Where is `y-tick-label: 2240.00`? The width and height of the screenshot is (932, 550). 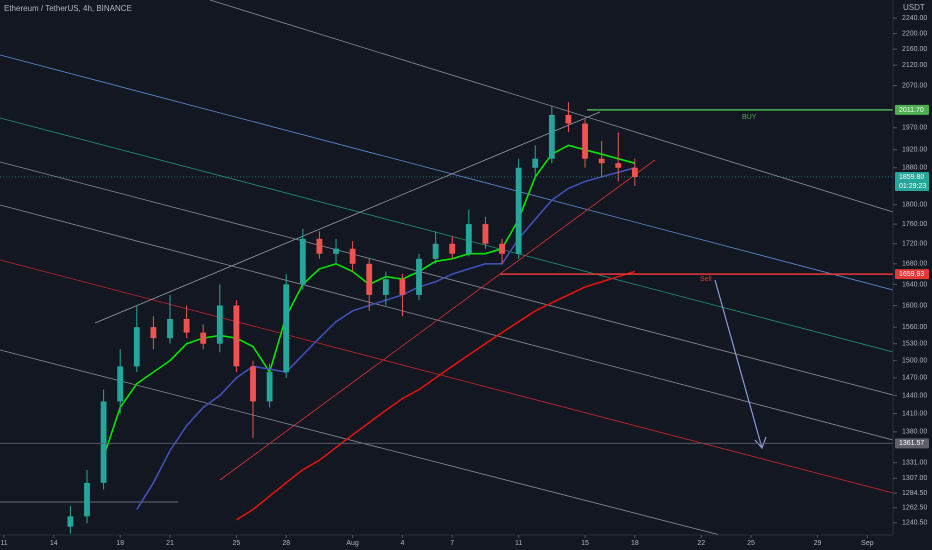 y-tick-label: 2240.00 is located at coordinates (914, 18).